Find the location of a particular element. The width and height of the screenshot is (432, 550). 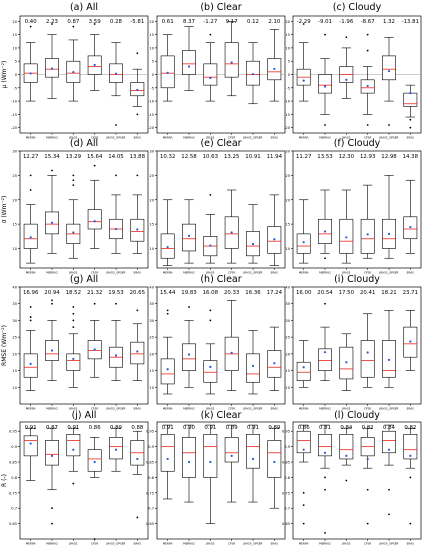

mean-value-label: 17.50 is located at coordinates (347, 293).